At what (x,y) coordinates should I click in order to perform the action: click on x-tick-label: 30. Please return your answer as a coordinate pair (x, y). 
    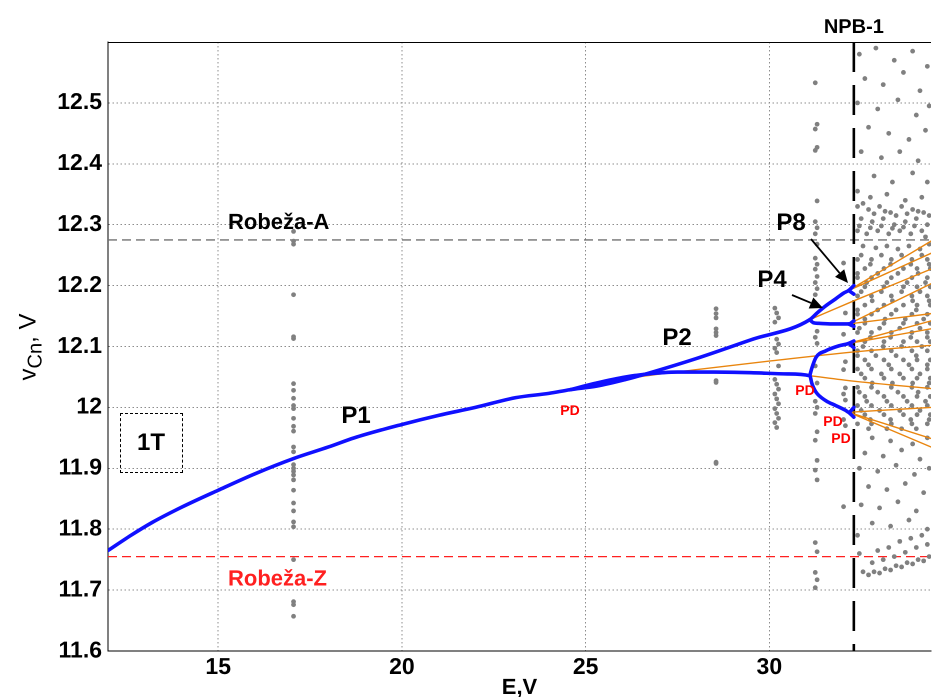
    Looking at the image, I should click on (769, 666).